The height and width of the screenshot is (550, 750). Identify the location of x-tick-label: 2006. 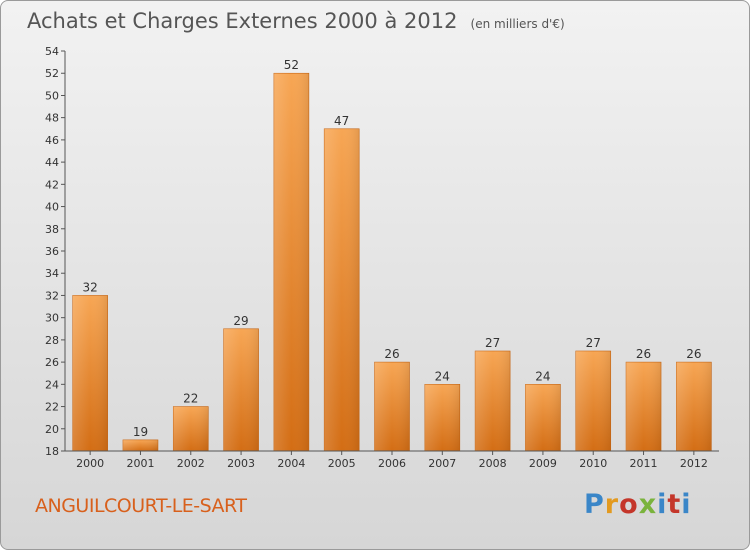
(392, 463).